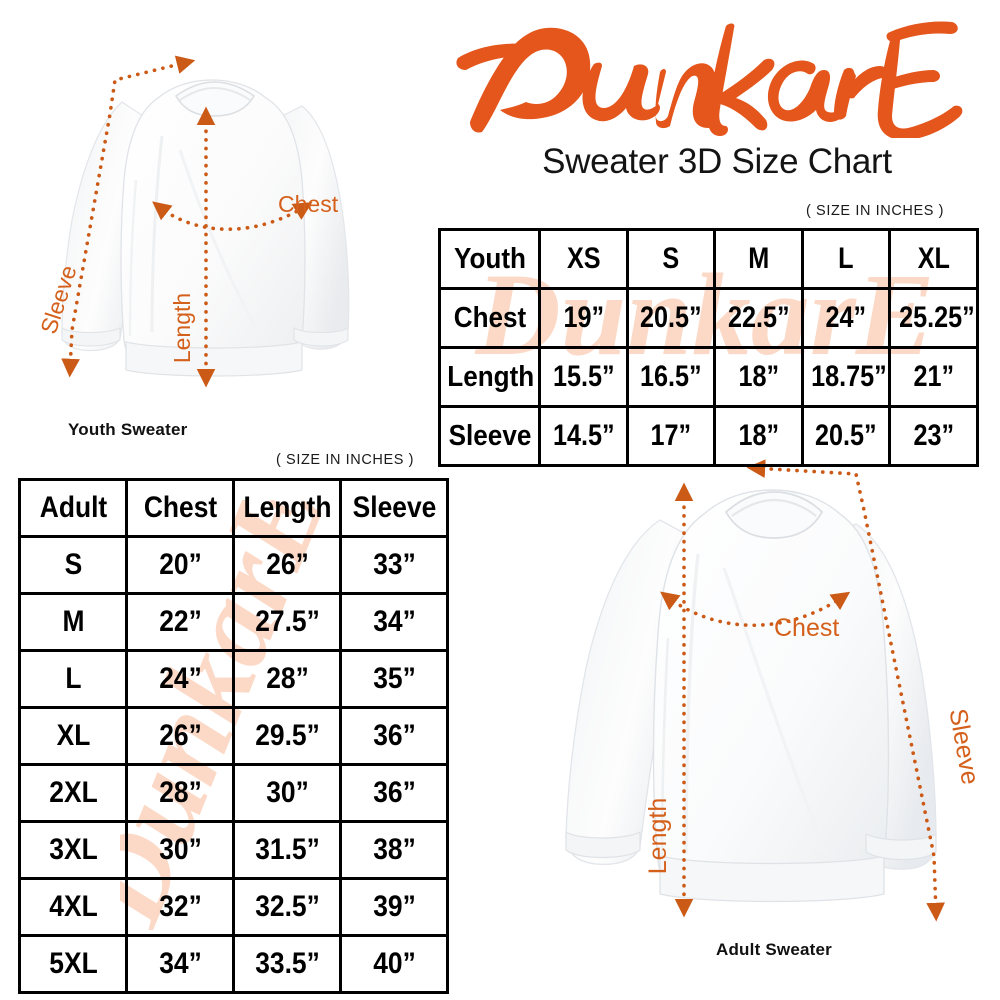  Describe the element at coordinates (234, 964) in the screenshot. I see `table-row: 5XL 34” 33.5” 40”` at that location.